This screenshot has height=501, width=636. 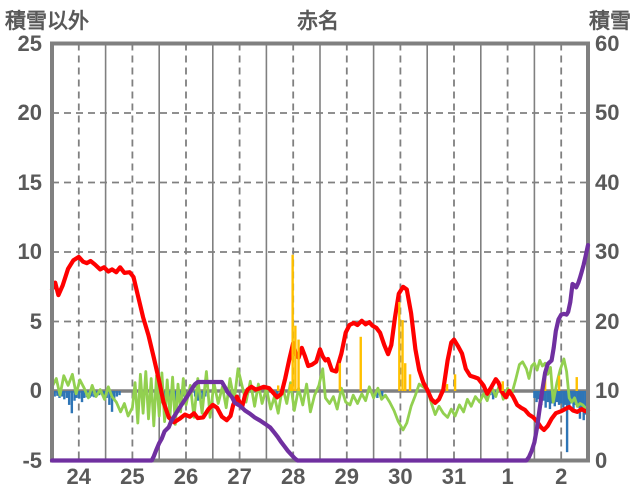 What do you see at coordinates (607, 112) in the screenshot?
I see `right-axis-tick-label: 50` at bounding box center [607, 112].